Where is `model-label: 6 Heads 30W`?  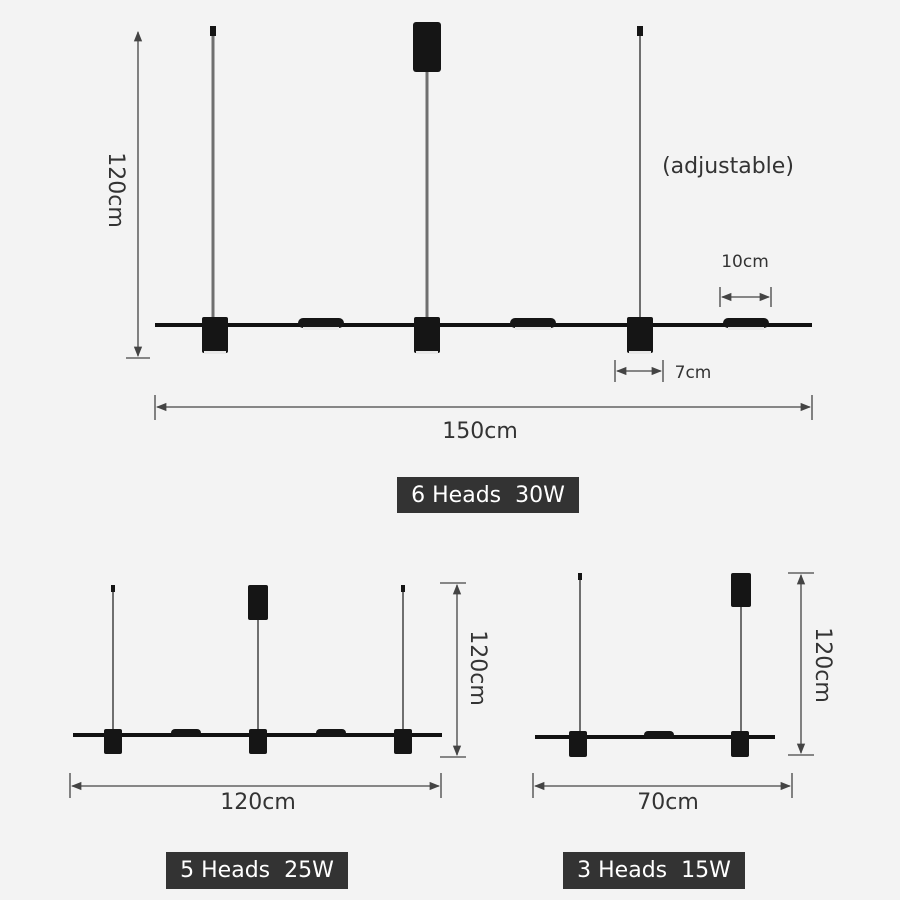
model-label: 6 Heads 30W is located at coordinates (488, 495).